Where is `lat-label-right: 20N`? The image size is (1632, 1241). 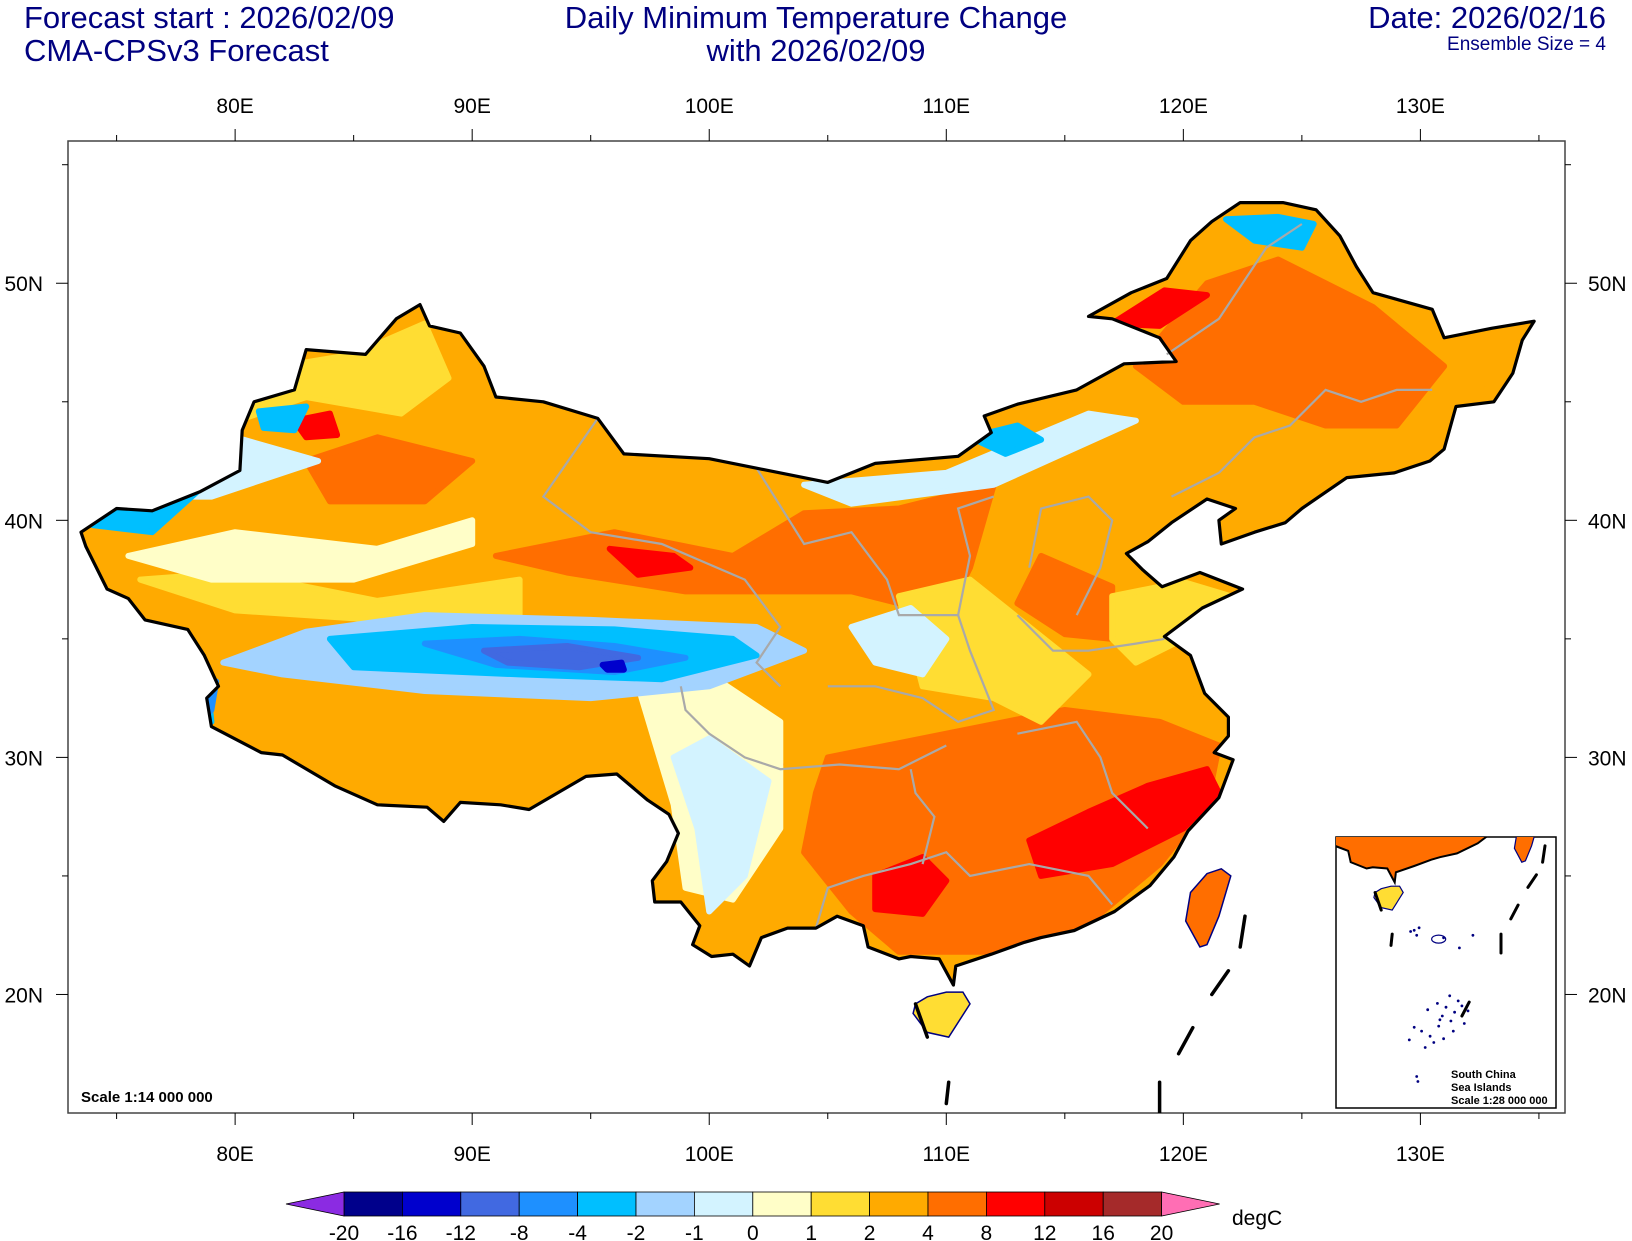 lat-label-right: 20N is located at coordinates (1607, 995).